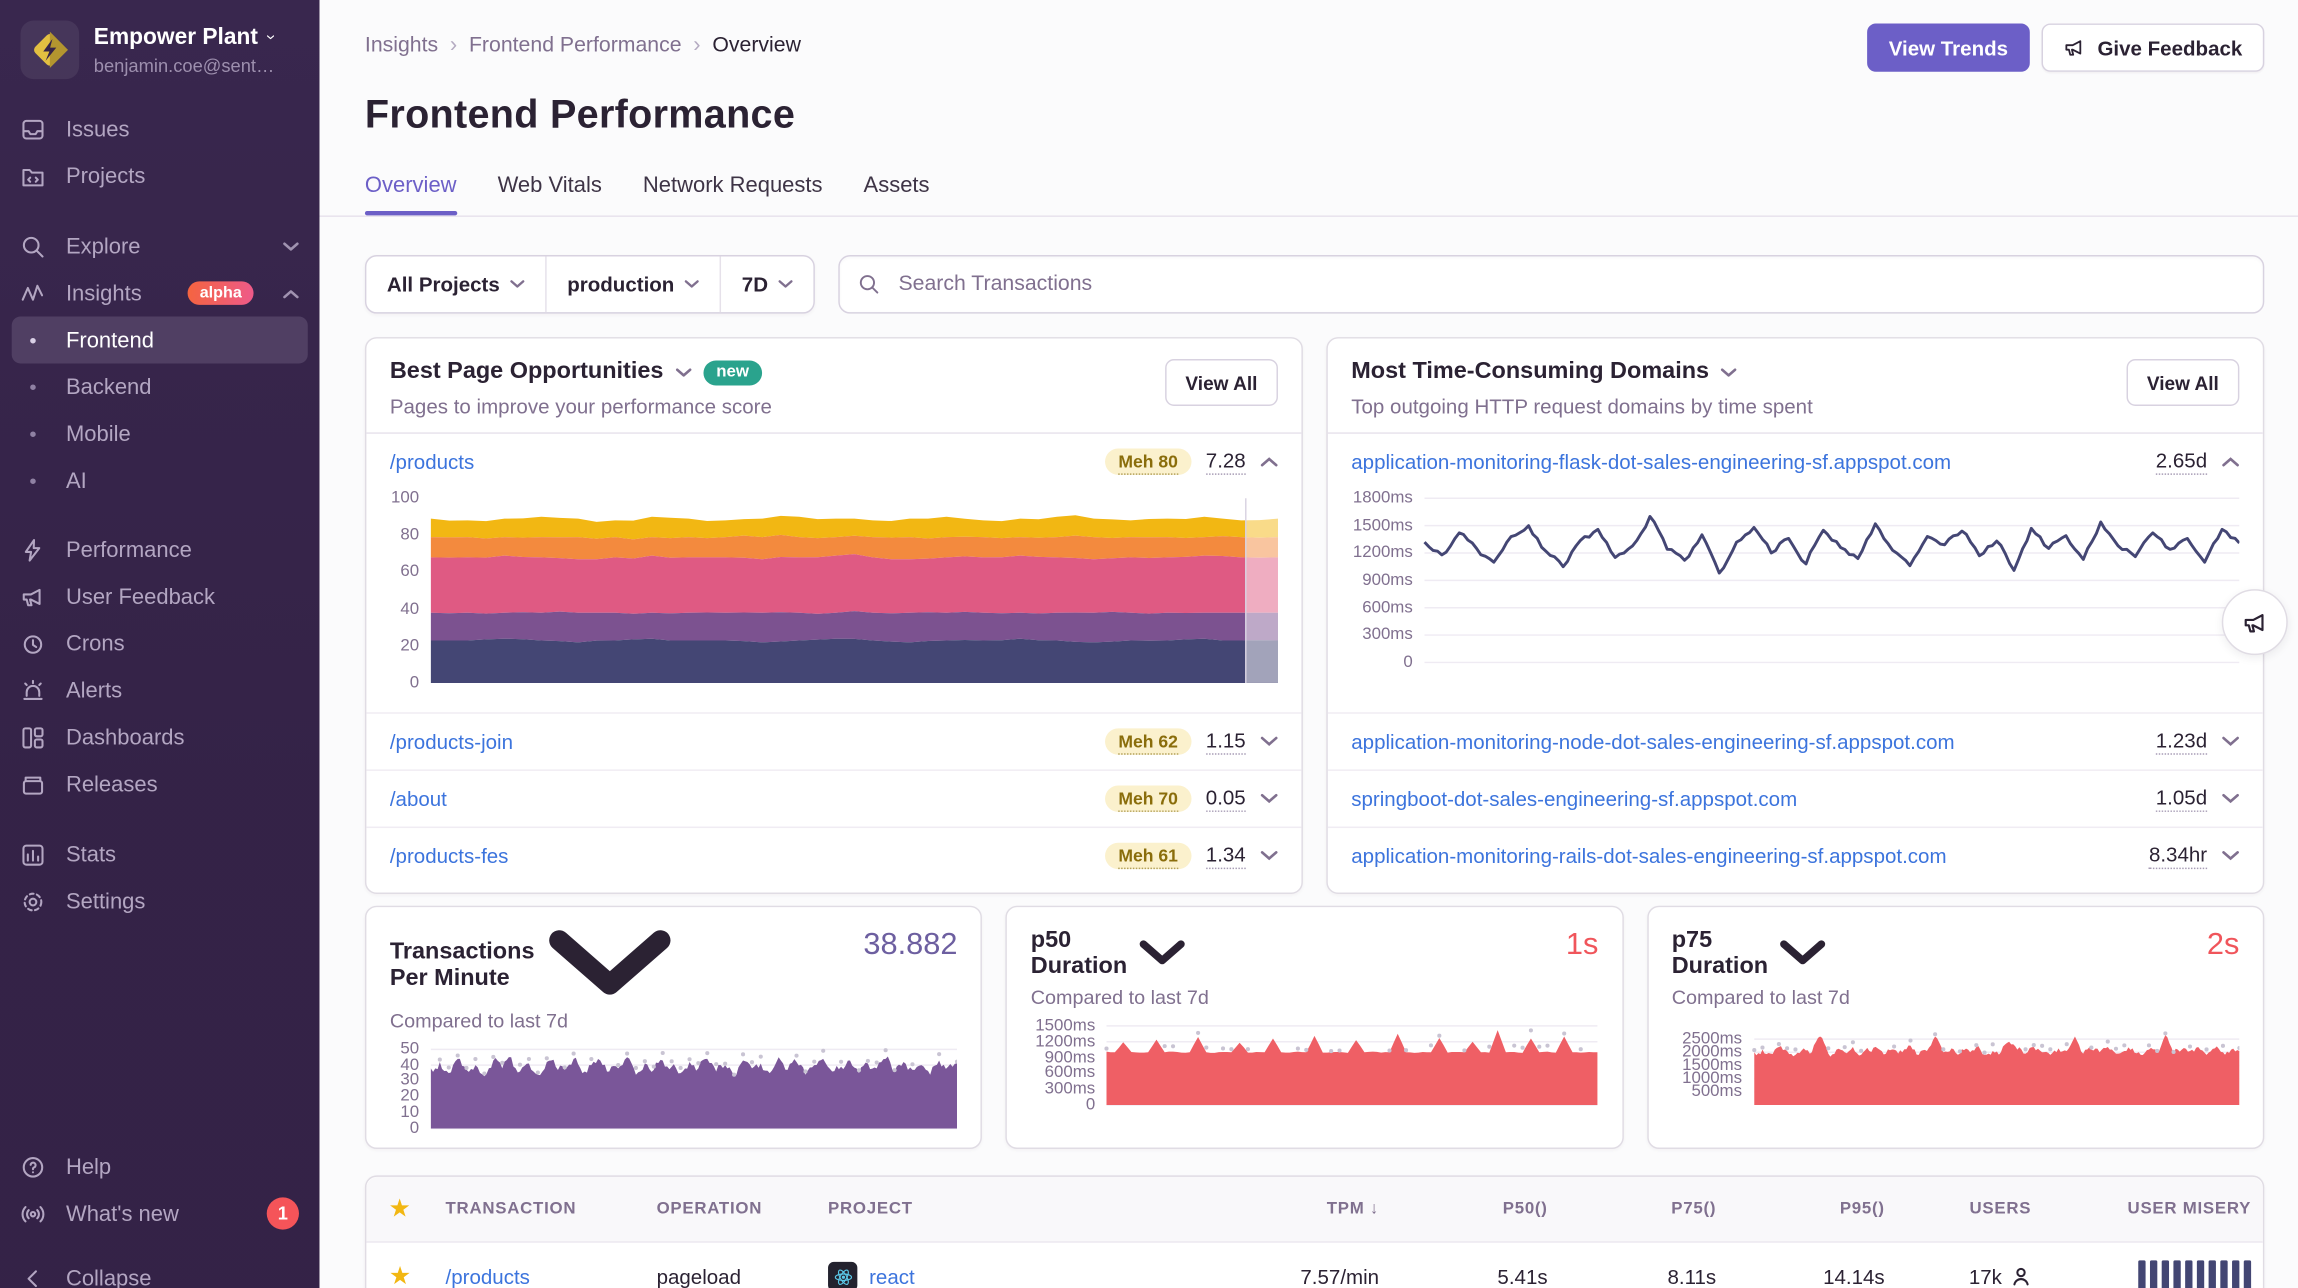 The height and width of the screenshot is (1288, 2298). I want to click on opportunity-value: 1.34, so click(1225, 856).